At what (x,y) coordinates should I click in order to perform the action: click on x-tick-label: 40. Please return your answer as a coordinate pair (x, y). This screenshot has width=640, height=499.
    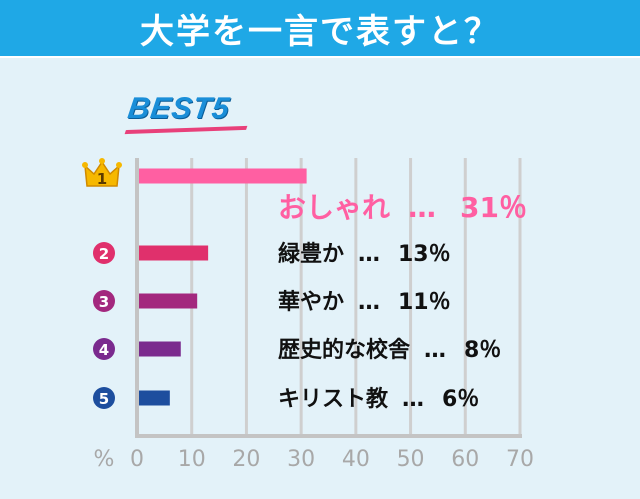
    Looking at the image, I should click on (356, 459).